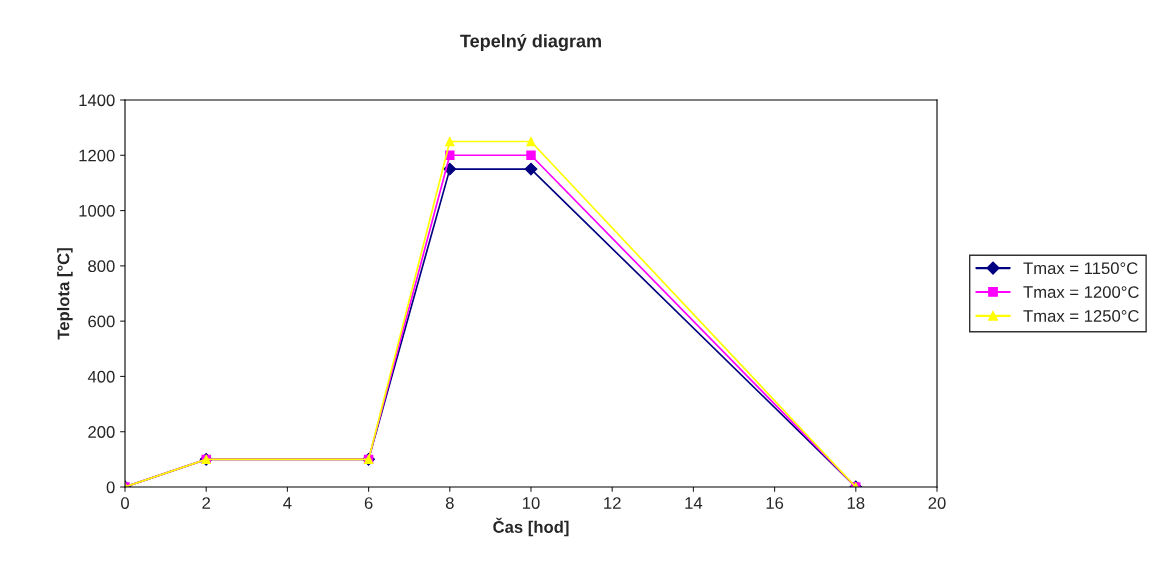 This screenshot has width=1157, height=585. What do you see at coordinates (101, 321) in the screenshot?
I see `y-tick-label: 600` at bounding box center [101, 321].